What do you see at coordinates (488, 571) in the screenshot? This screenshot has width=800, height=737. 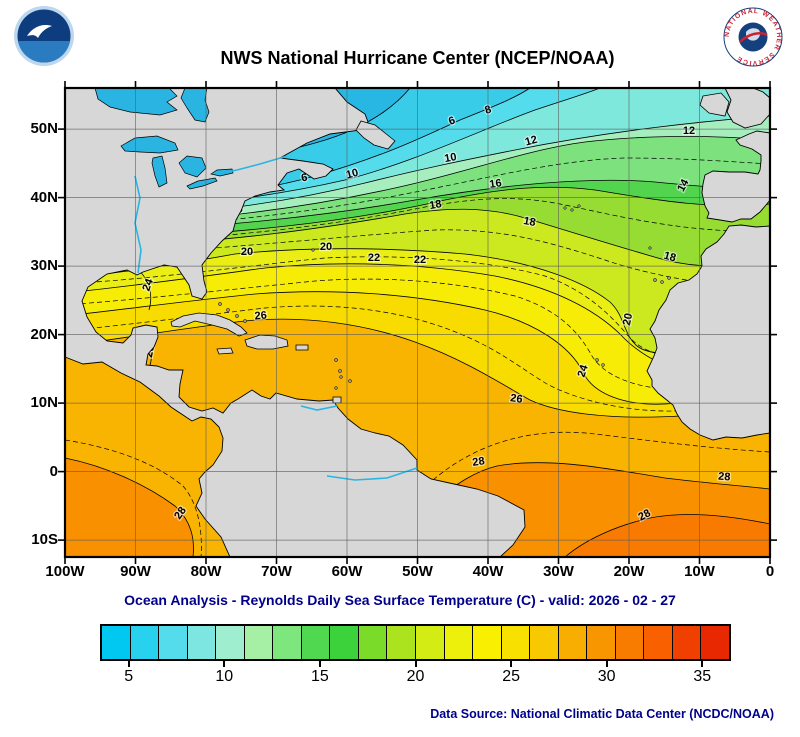 I see `lon-axis-label-40W: 40W` at bounding box center [488, 571].